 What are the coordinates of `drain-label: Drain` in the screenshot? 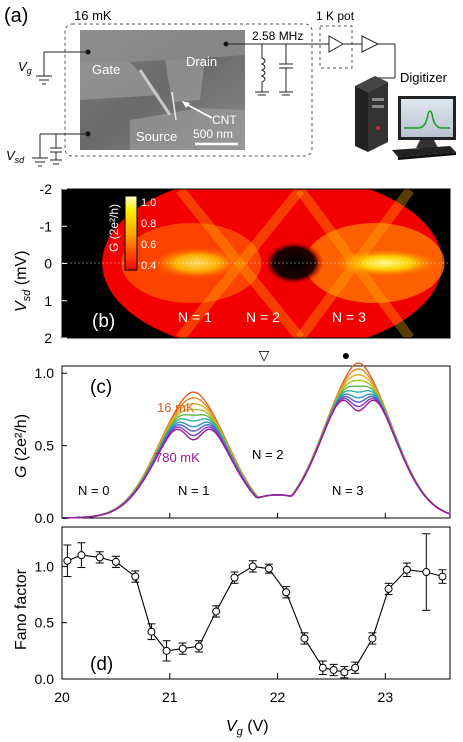 It's located at (201, 61).